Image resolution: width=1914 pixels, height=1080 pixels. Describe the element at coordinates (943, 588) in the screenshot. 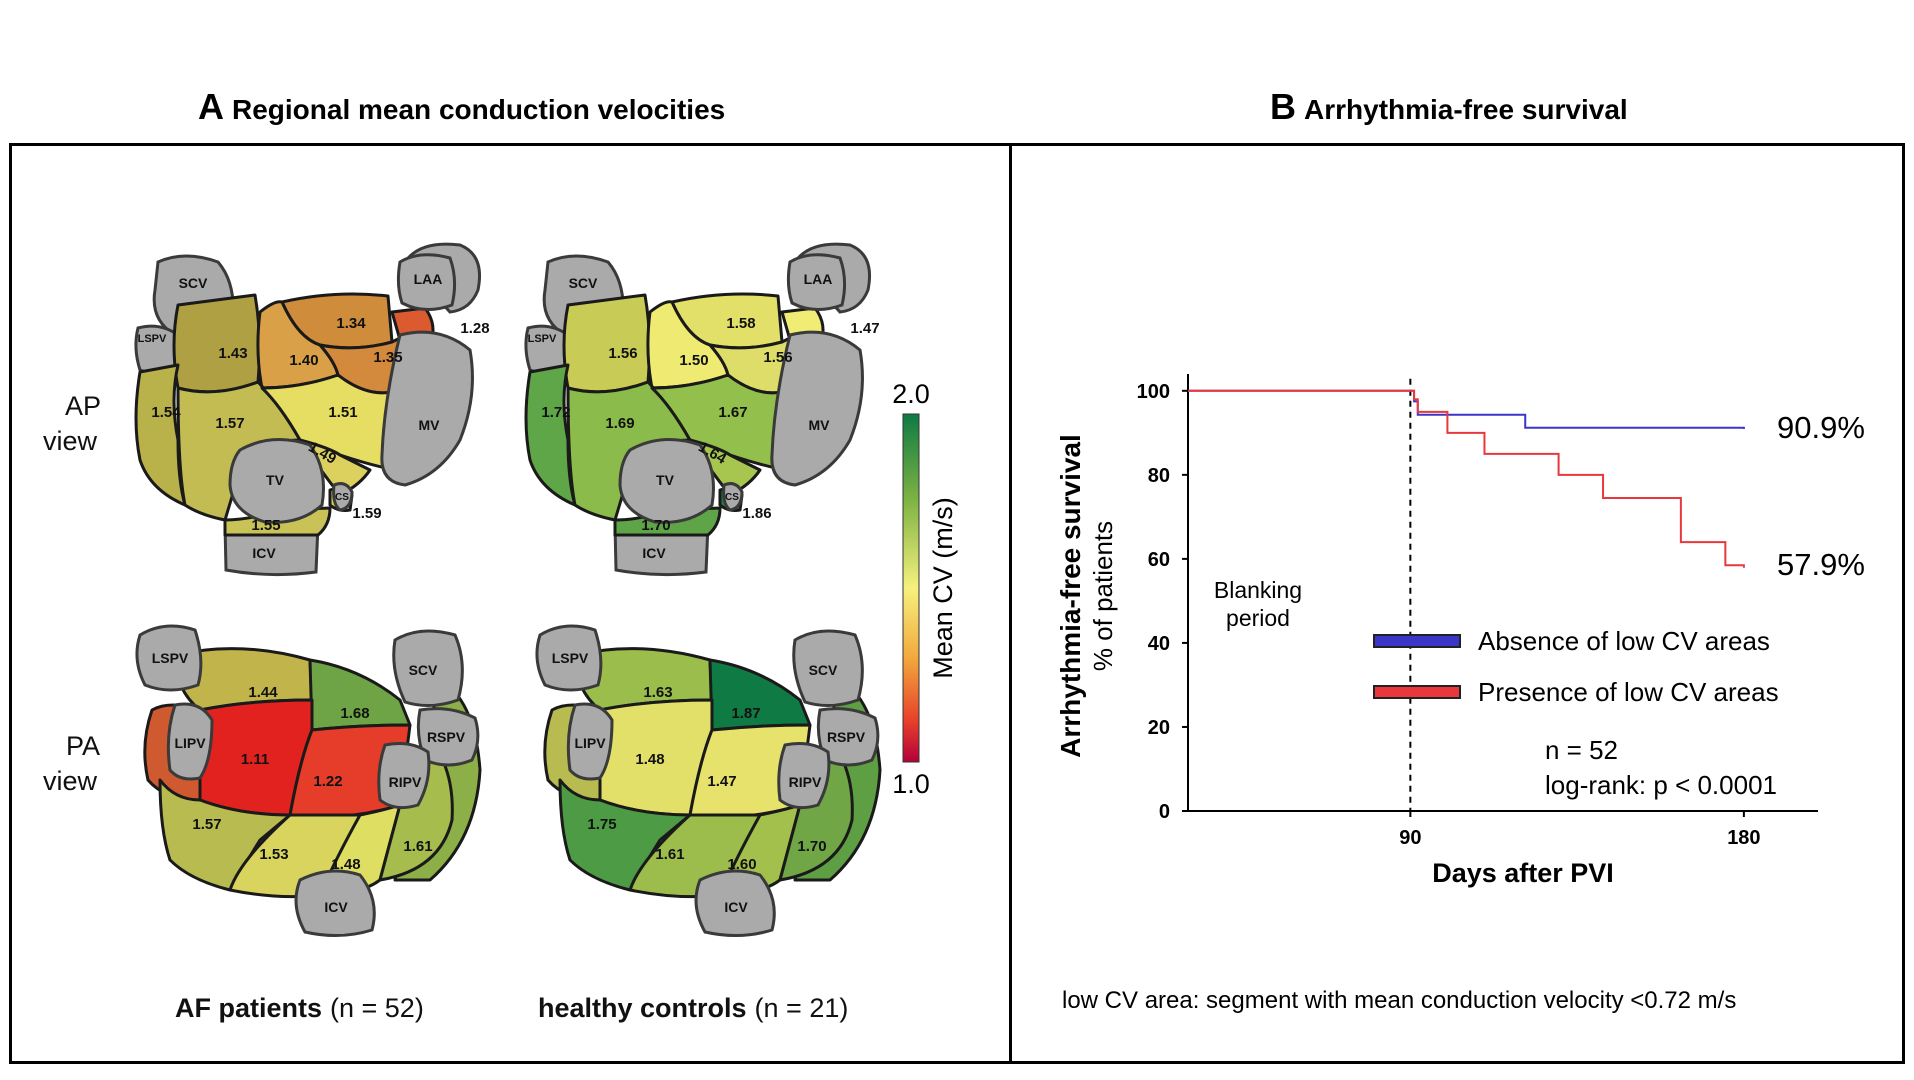

I see `colorbar-label: Mean CV (m/s)` at that location.